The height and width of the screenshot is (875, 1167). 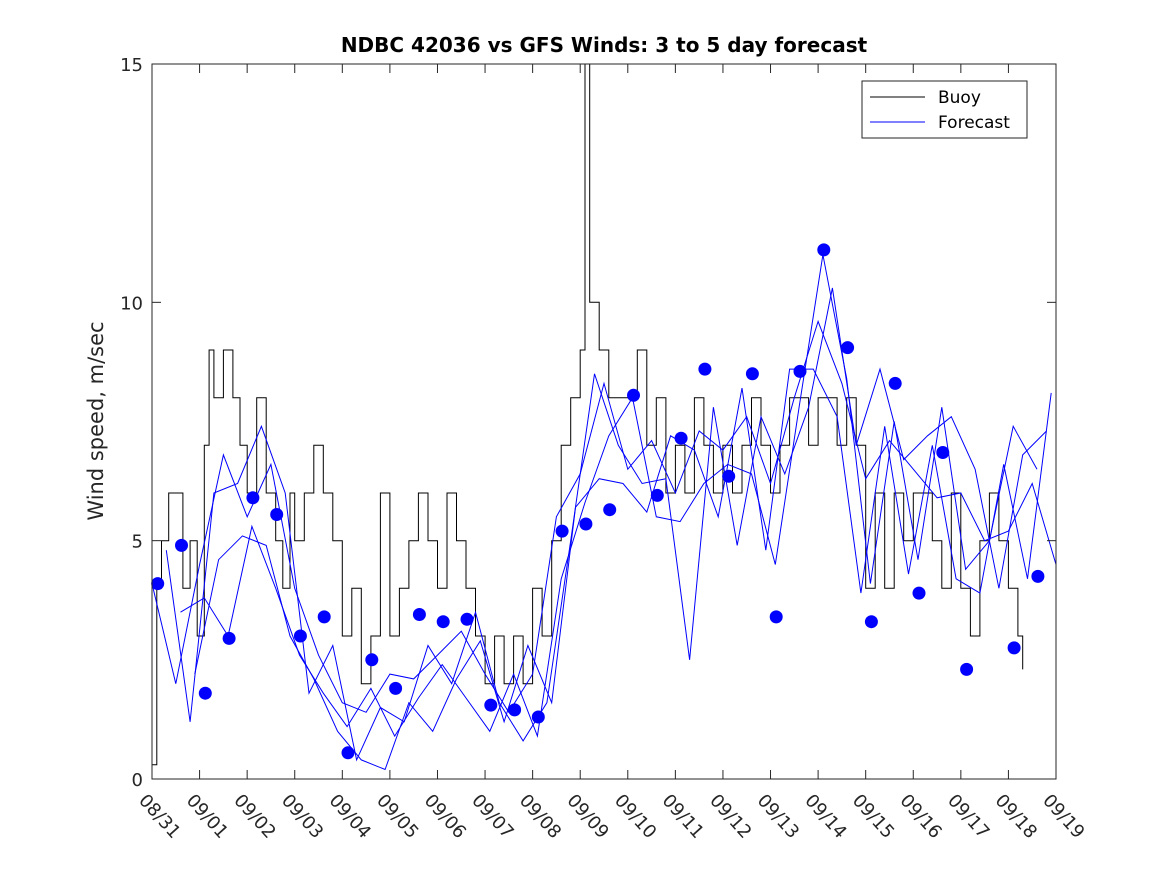 I want to click on y-tick-label: 15, so click(x=131, y=65).